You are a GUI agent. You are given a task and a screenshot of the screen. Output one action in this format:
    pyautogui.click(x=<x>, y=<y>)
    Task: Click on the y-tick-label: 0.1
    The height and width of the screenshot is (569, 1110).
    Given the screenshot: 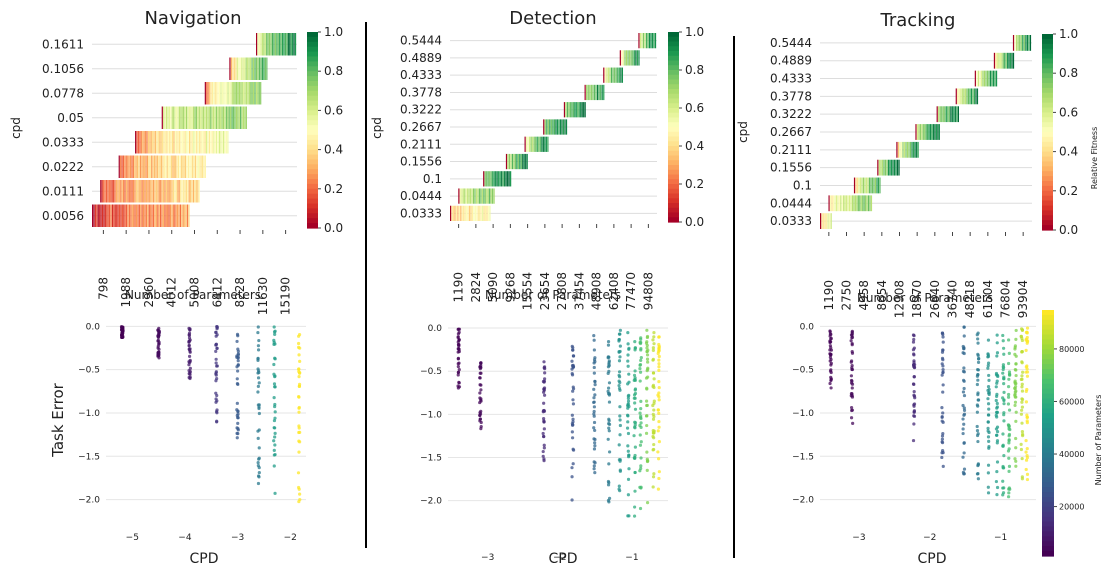 What is the action you would take?
    pyautogui.click(x=802, y=185)
    